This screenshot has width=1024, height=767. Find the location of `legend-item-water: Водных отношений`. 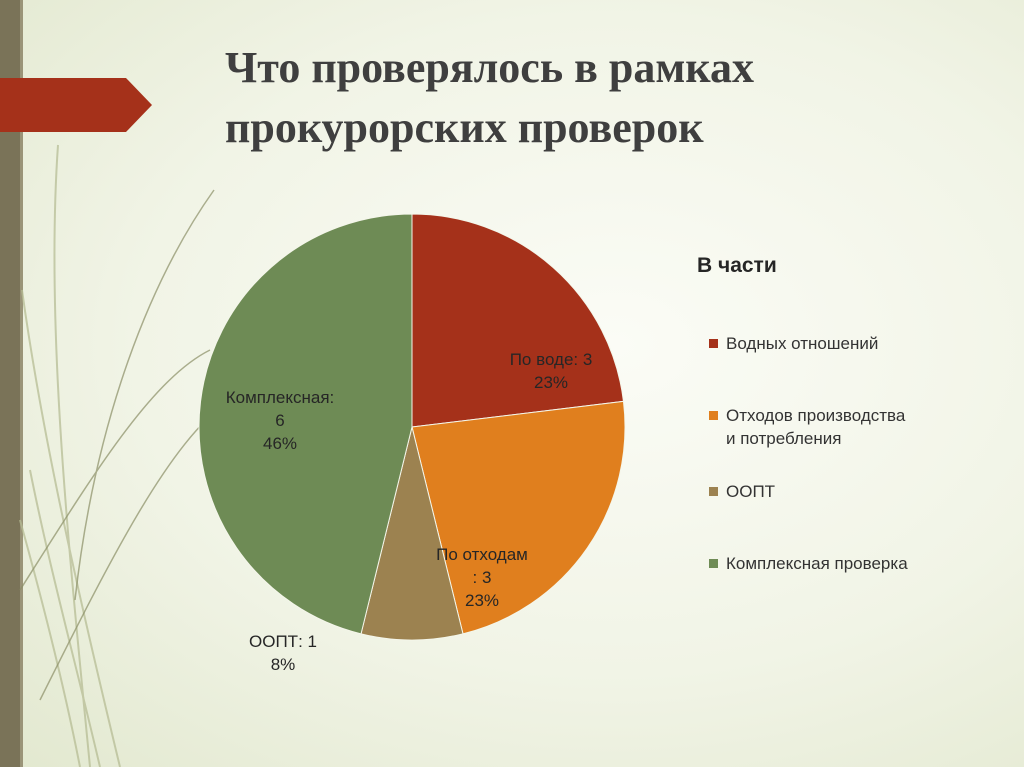

legend-item-water: Водных отношений is located at coordinates (812, 343).